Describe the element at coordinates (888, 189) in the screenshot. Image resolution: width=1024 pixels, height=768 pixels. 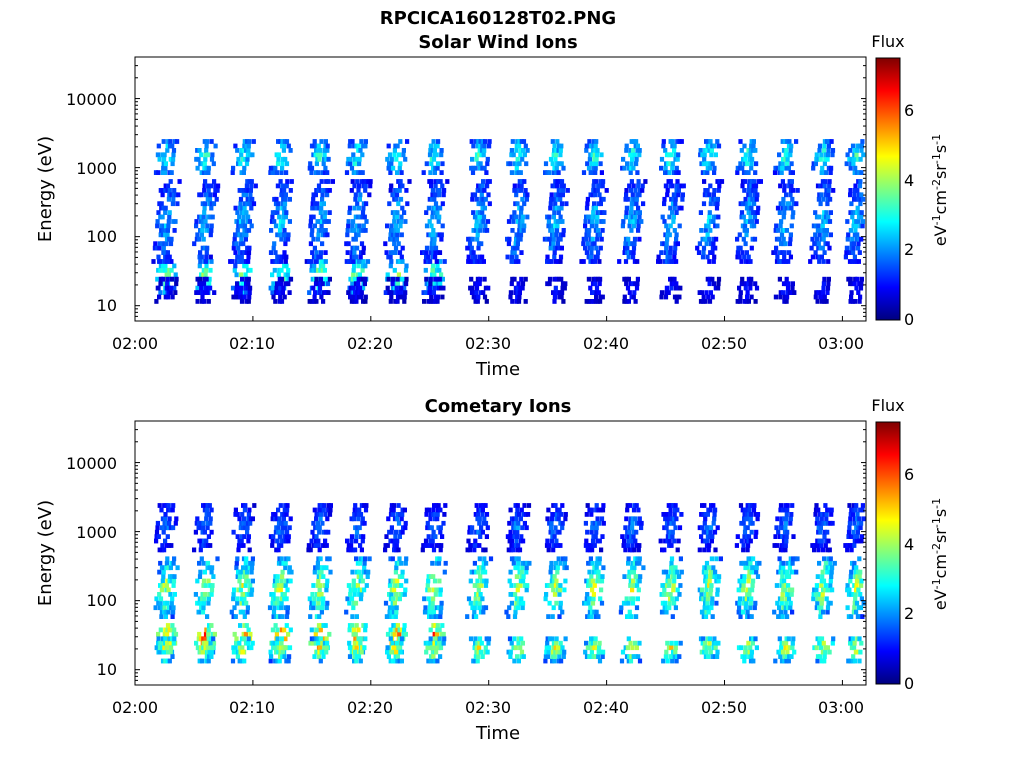
I see `colorbar-frame` at that location.